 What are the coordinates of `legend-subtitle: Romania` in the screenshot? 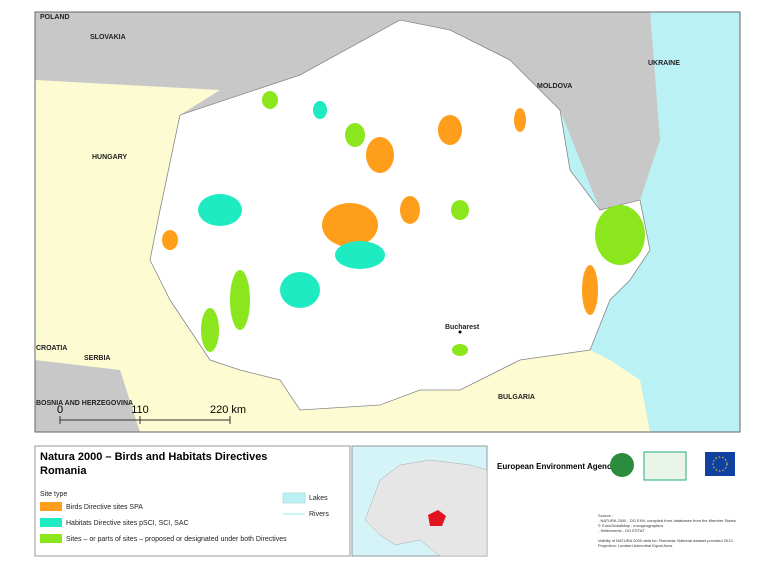 It's located at (63, 471).